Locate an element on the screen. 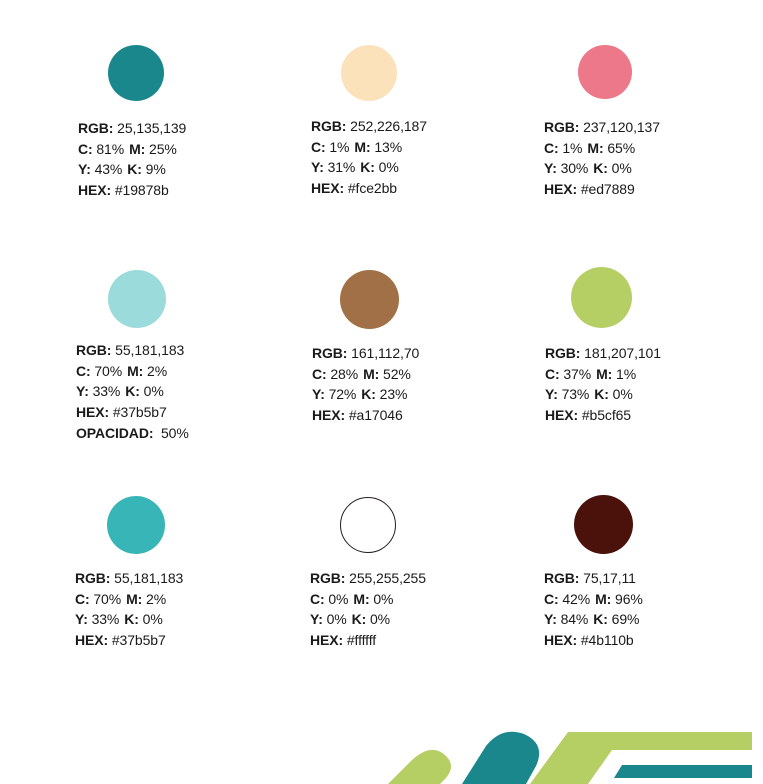  teal-bar-shape is located at coordinates (683, 771).